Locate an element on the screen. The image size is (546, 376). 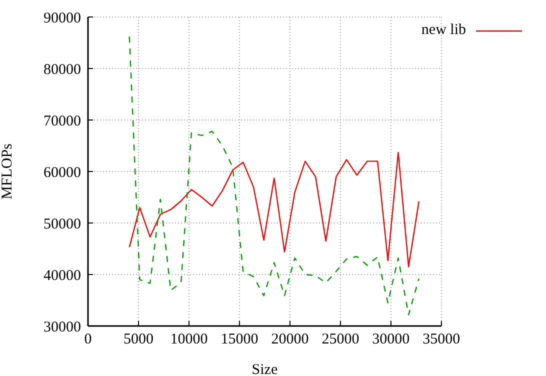
y-axis-title: MFLOPs is located at coordinates (8, 171).